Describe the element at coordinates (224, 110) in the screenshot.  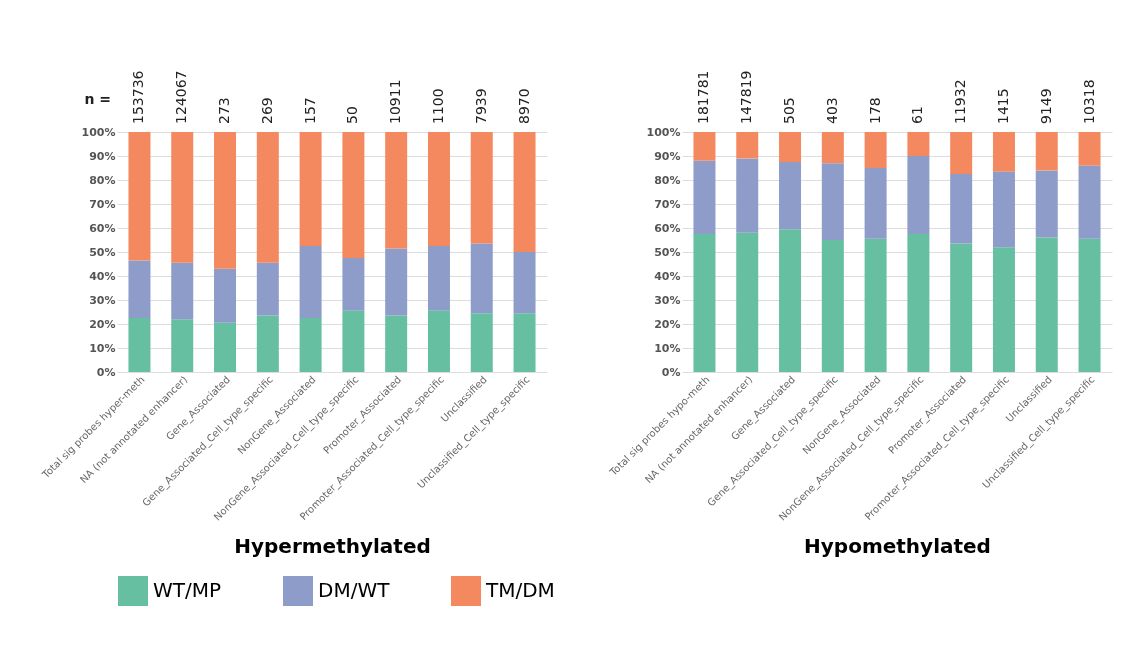
I see `text: 273` at that location.